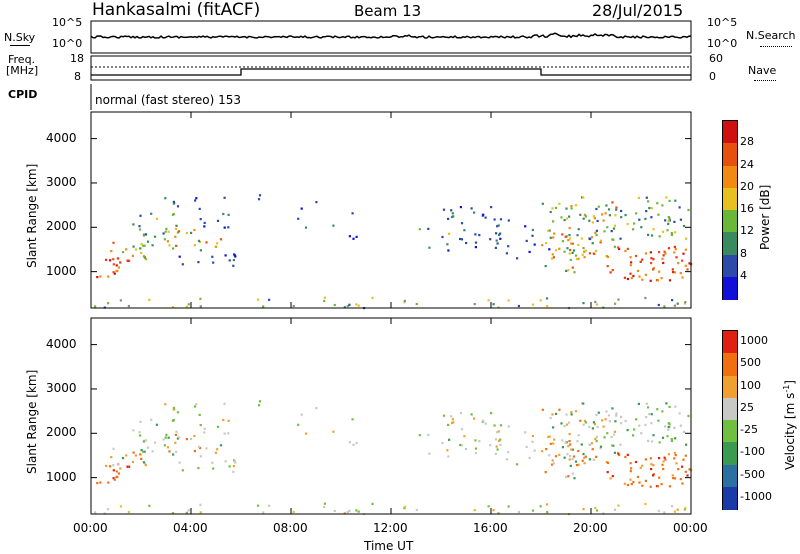  What do you see at coordinates (722, 22) in the screenshot?
I see `noise-right-tick-top: 10^5` at bounding box center [722, 22].